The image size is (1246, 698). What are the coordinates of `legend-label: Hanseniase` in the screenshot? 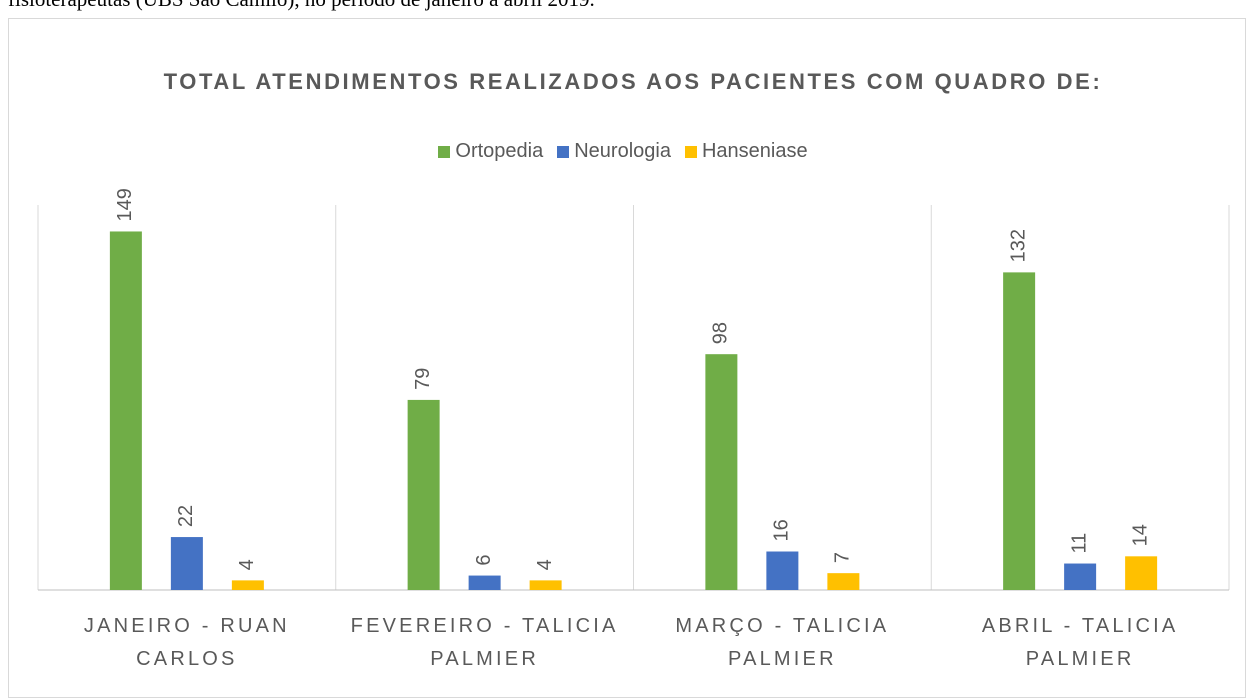 It's located at (754, 151).